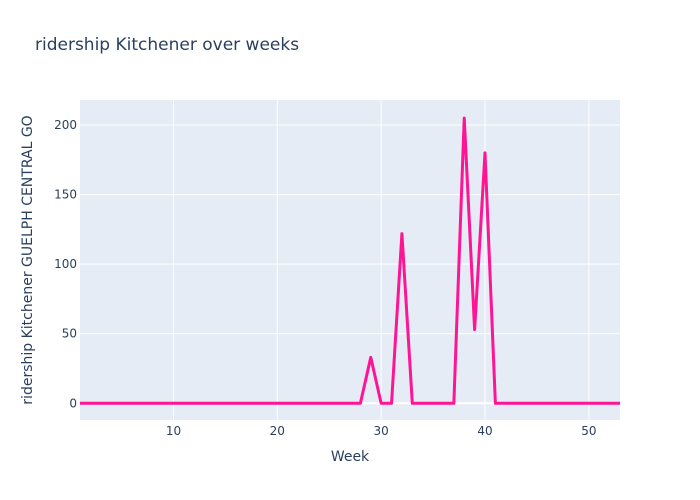 Image resolution: width=700 pixels, height=500 pixels. What do you see at coordinates (65, 125) in the screenshot?
I see `y-tick-label: 200` at bounding box center [65, 125].